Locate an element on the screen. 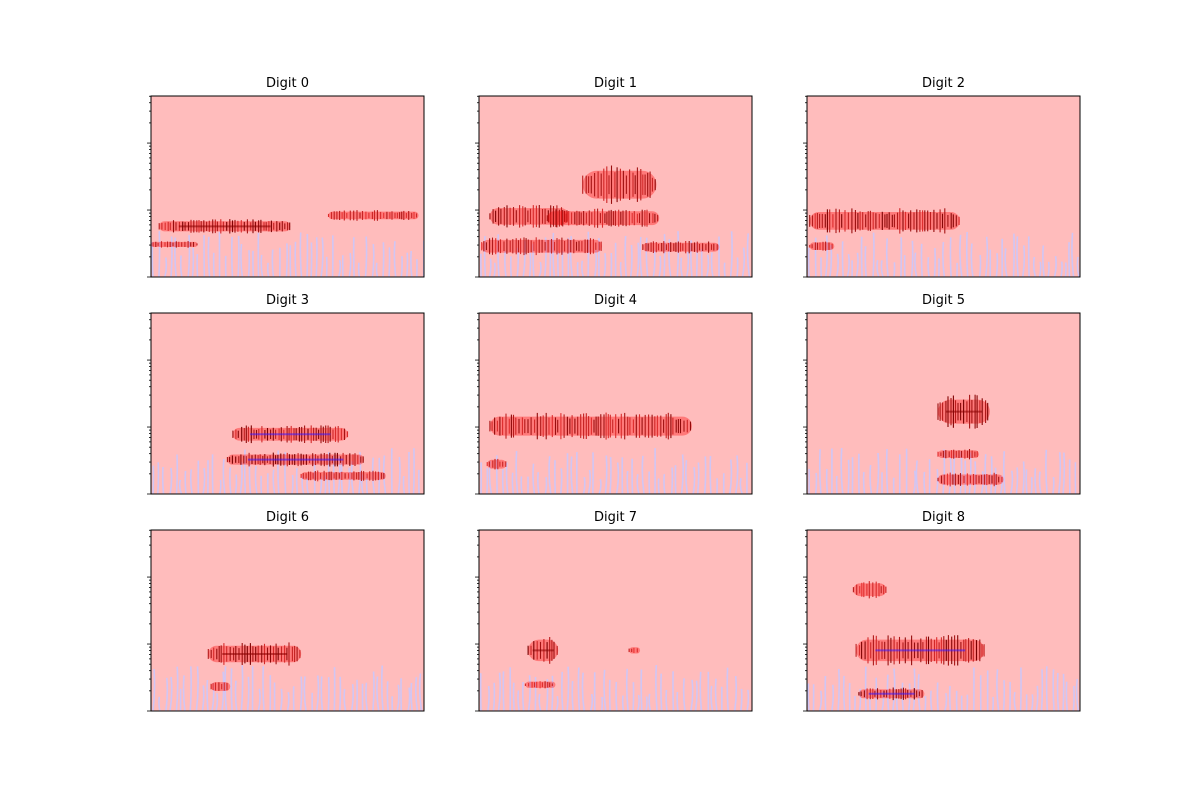 This screenshot has height=800, width=1200. panel-title: Digit 2 is located at coordinates (943, 83).